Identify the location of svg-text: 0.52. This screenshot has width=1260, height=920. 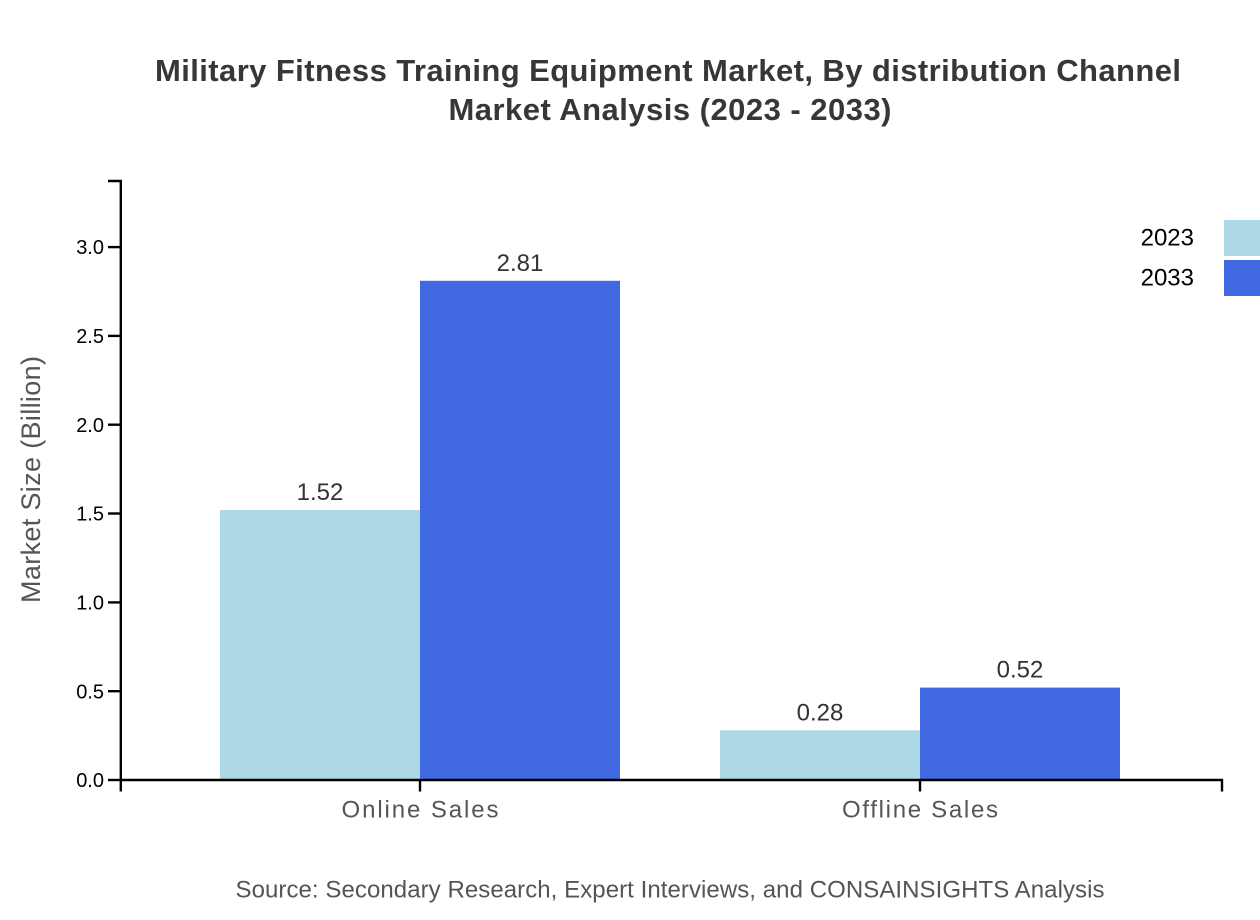
(1020, 670).